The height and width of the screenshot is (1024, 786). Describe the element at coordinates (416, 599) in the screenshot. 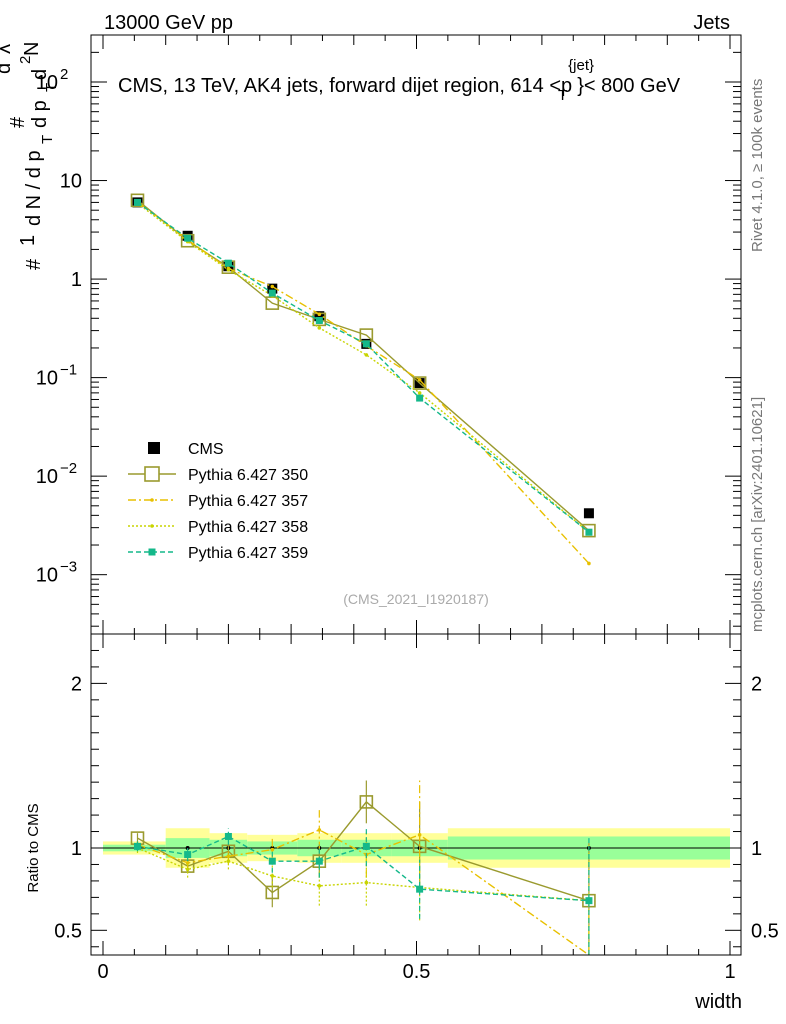

I see `analysis-watermark: (CMS_2021_I1920187)` at that location.